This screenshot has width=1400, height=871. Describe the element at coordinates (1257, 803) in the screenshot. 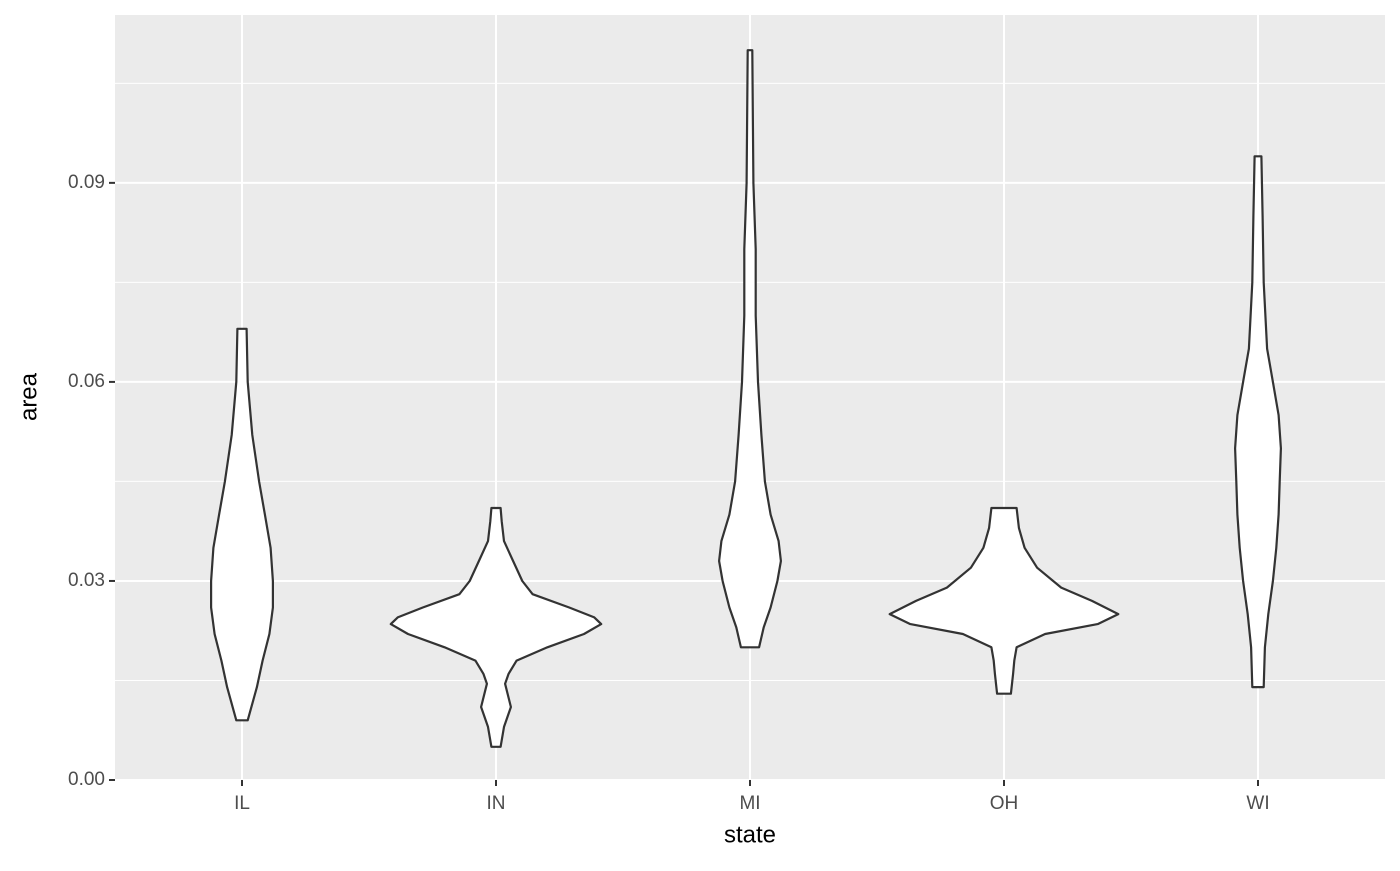

I see `x-tick-label: WI` at that location.